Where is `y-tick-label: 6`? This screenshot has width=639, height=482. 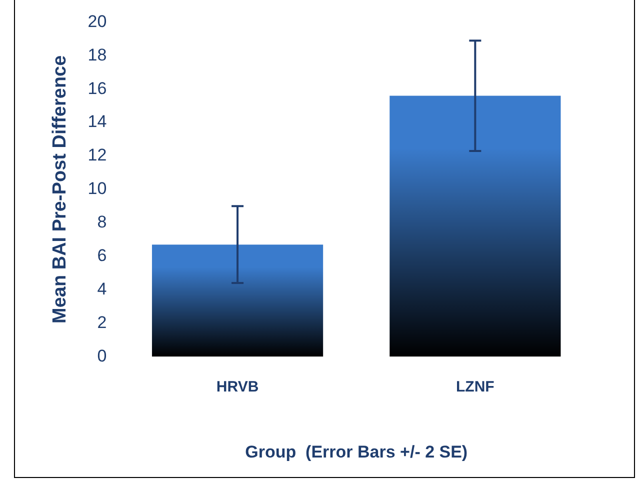 y-tick-label: 6 is located at coordinates (102, 255).